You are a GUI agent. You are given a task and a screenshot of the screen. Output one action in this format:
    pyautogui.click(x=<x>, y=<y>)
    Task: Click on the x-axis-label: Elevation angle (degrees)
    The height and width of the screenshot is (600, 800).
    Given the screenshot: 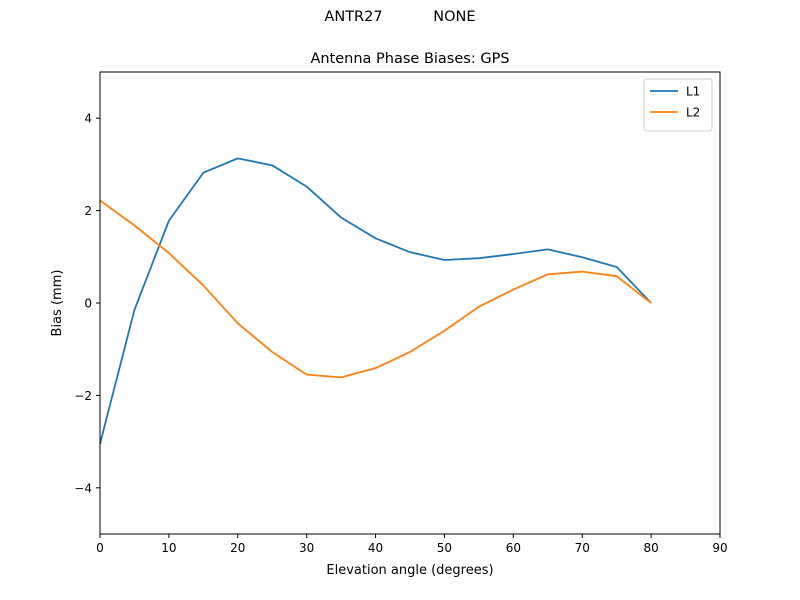 What is the action you would take?
    pyautogui.click(x=409, y=570)
    